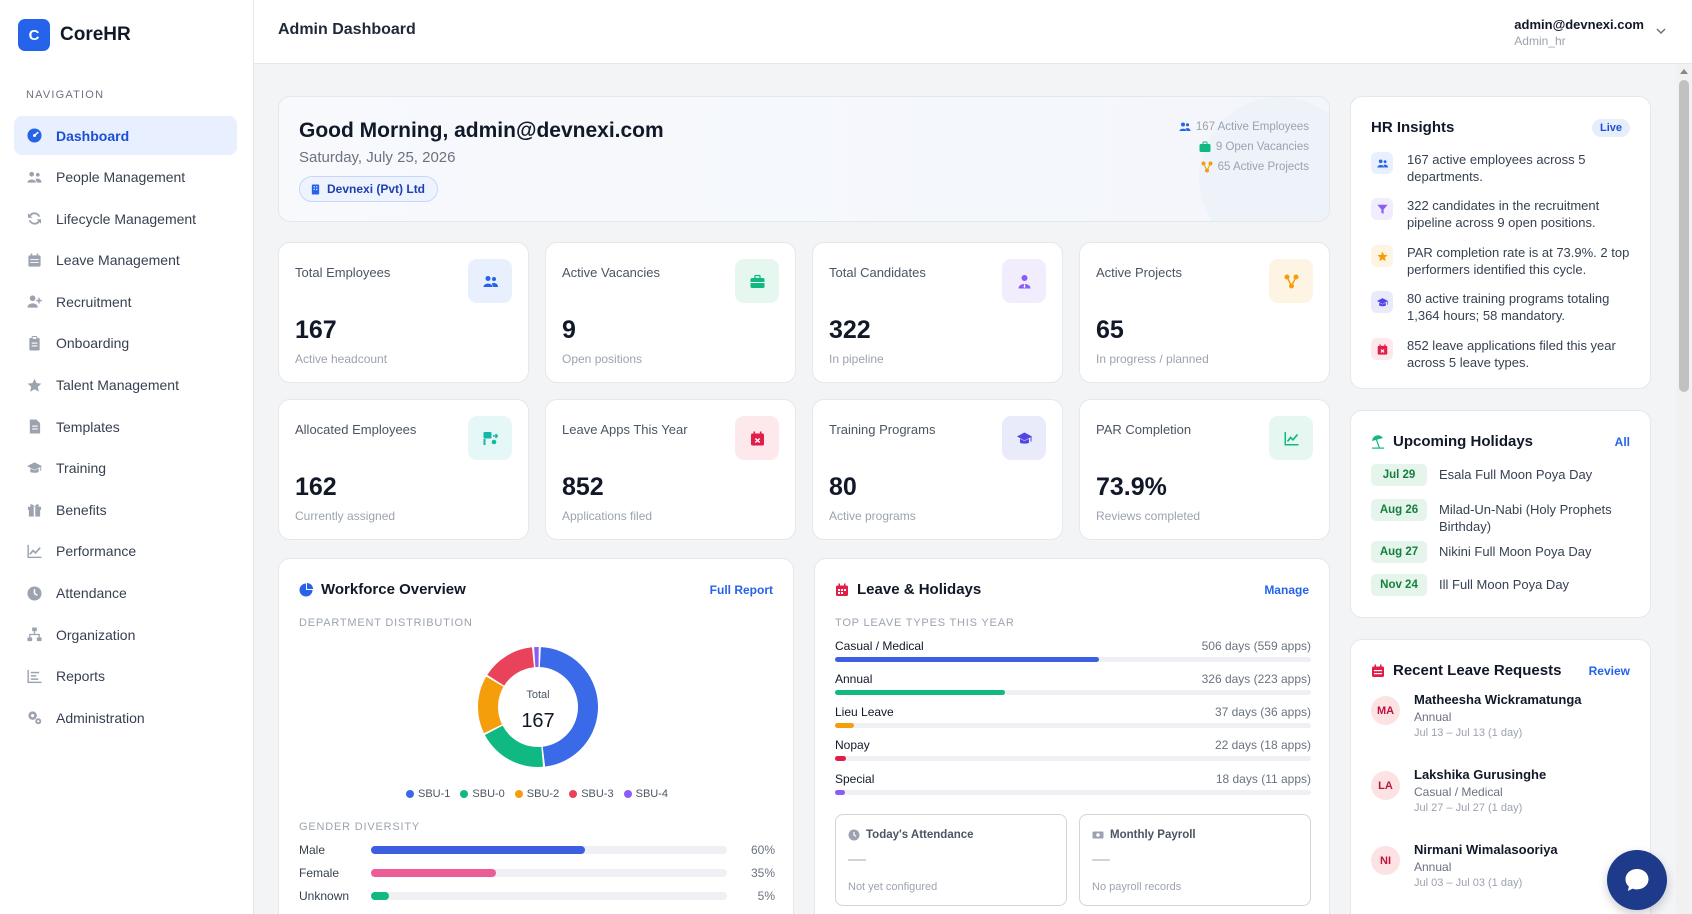 This screenshot has width=1692, height=914. What do you see at coordinates (766, 896) in the screenshot?
I see `gender-percentage: 5%` at bounding box center [766, 896].